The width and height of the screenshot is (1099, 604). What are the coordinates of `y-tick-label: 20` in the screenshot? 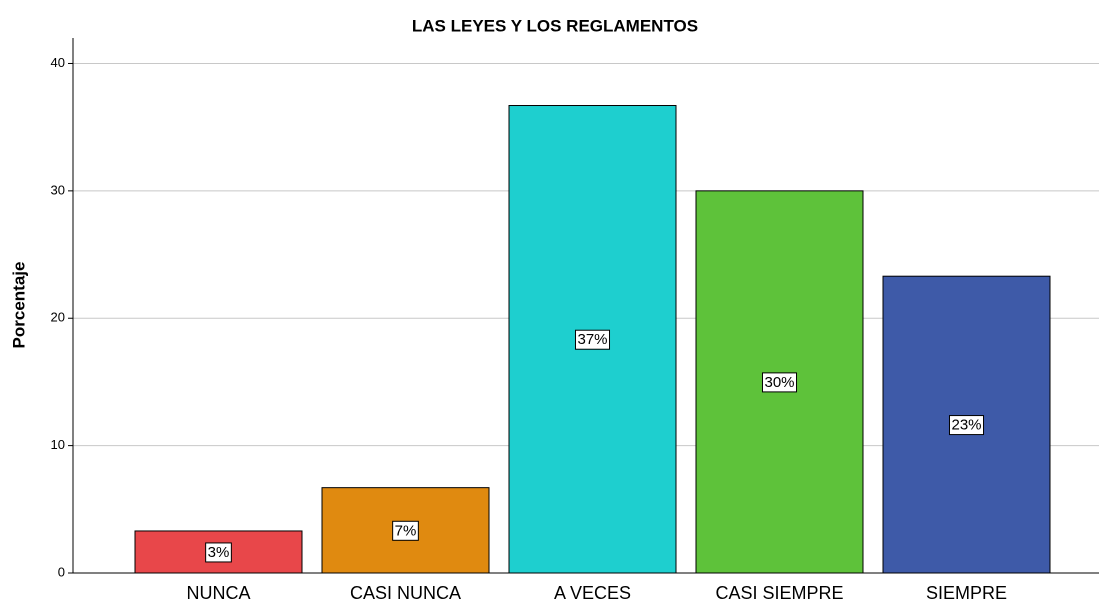 It's located at (58, 317).